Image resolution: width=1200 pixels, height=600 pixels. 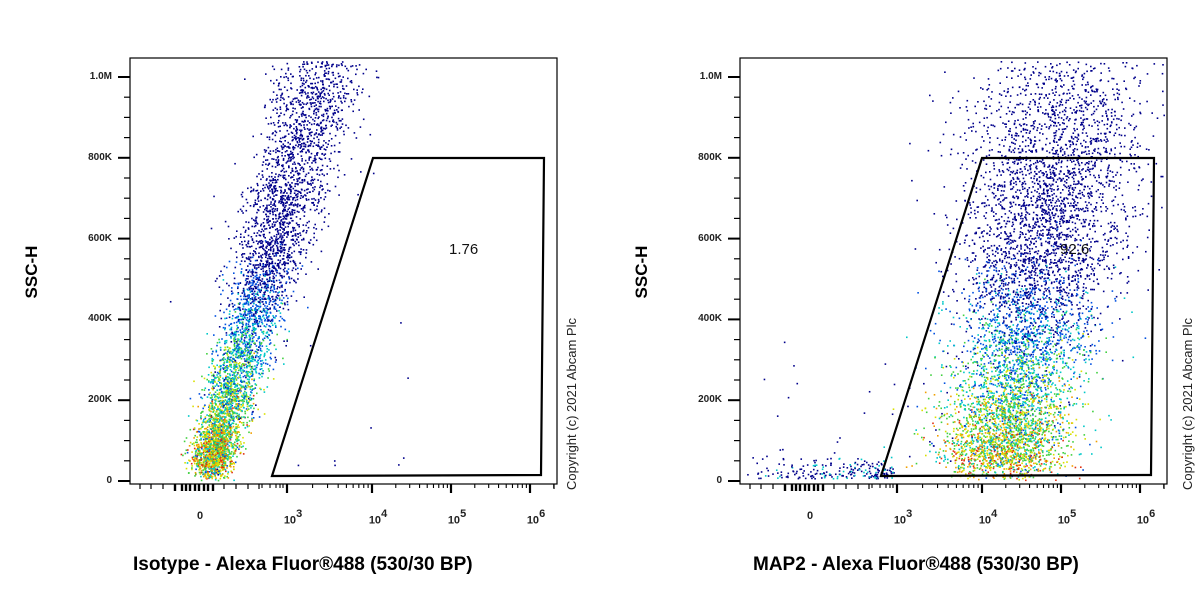 I want to click on data-points, so click(x=289, y=271).